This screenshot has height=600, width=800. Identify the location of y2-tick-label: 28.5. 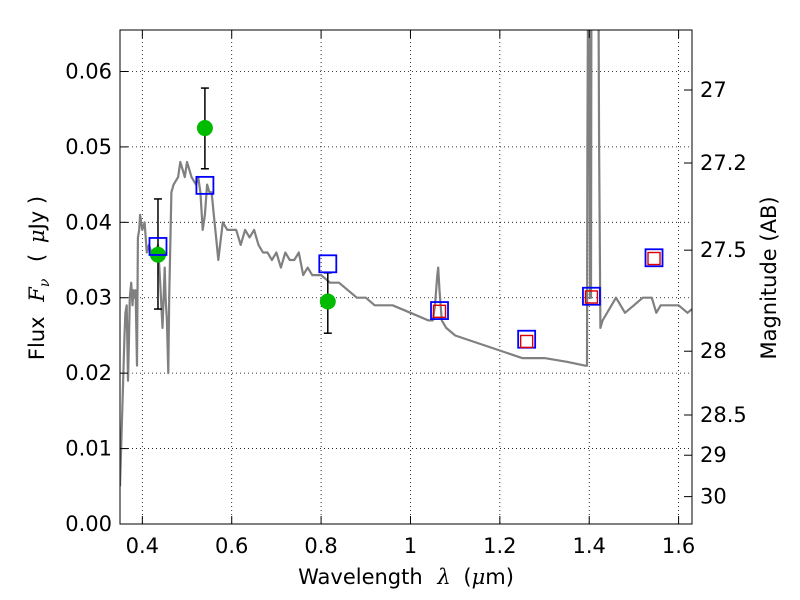
(723, 415).